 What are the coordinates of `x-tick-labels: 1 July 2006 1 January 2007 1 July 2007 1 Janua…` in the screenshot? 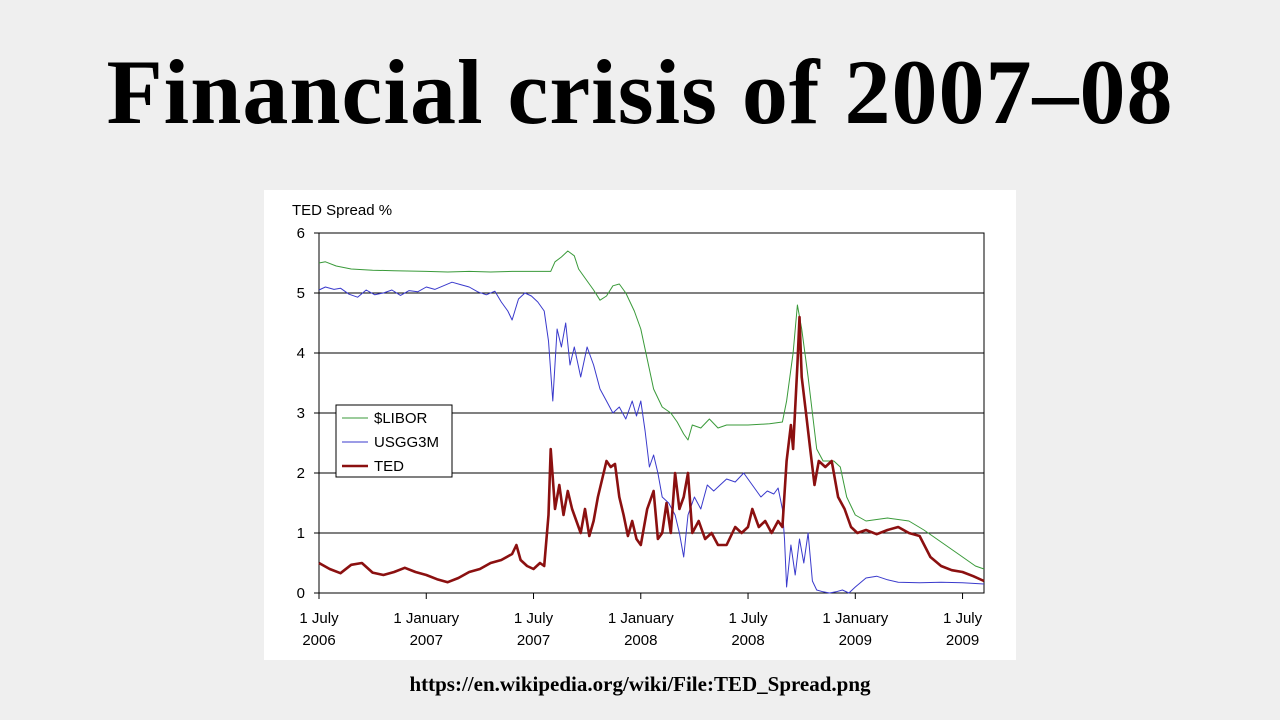 It's located at (640, 629).